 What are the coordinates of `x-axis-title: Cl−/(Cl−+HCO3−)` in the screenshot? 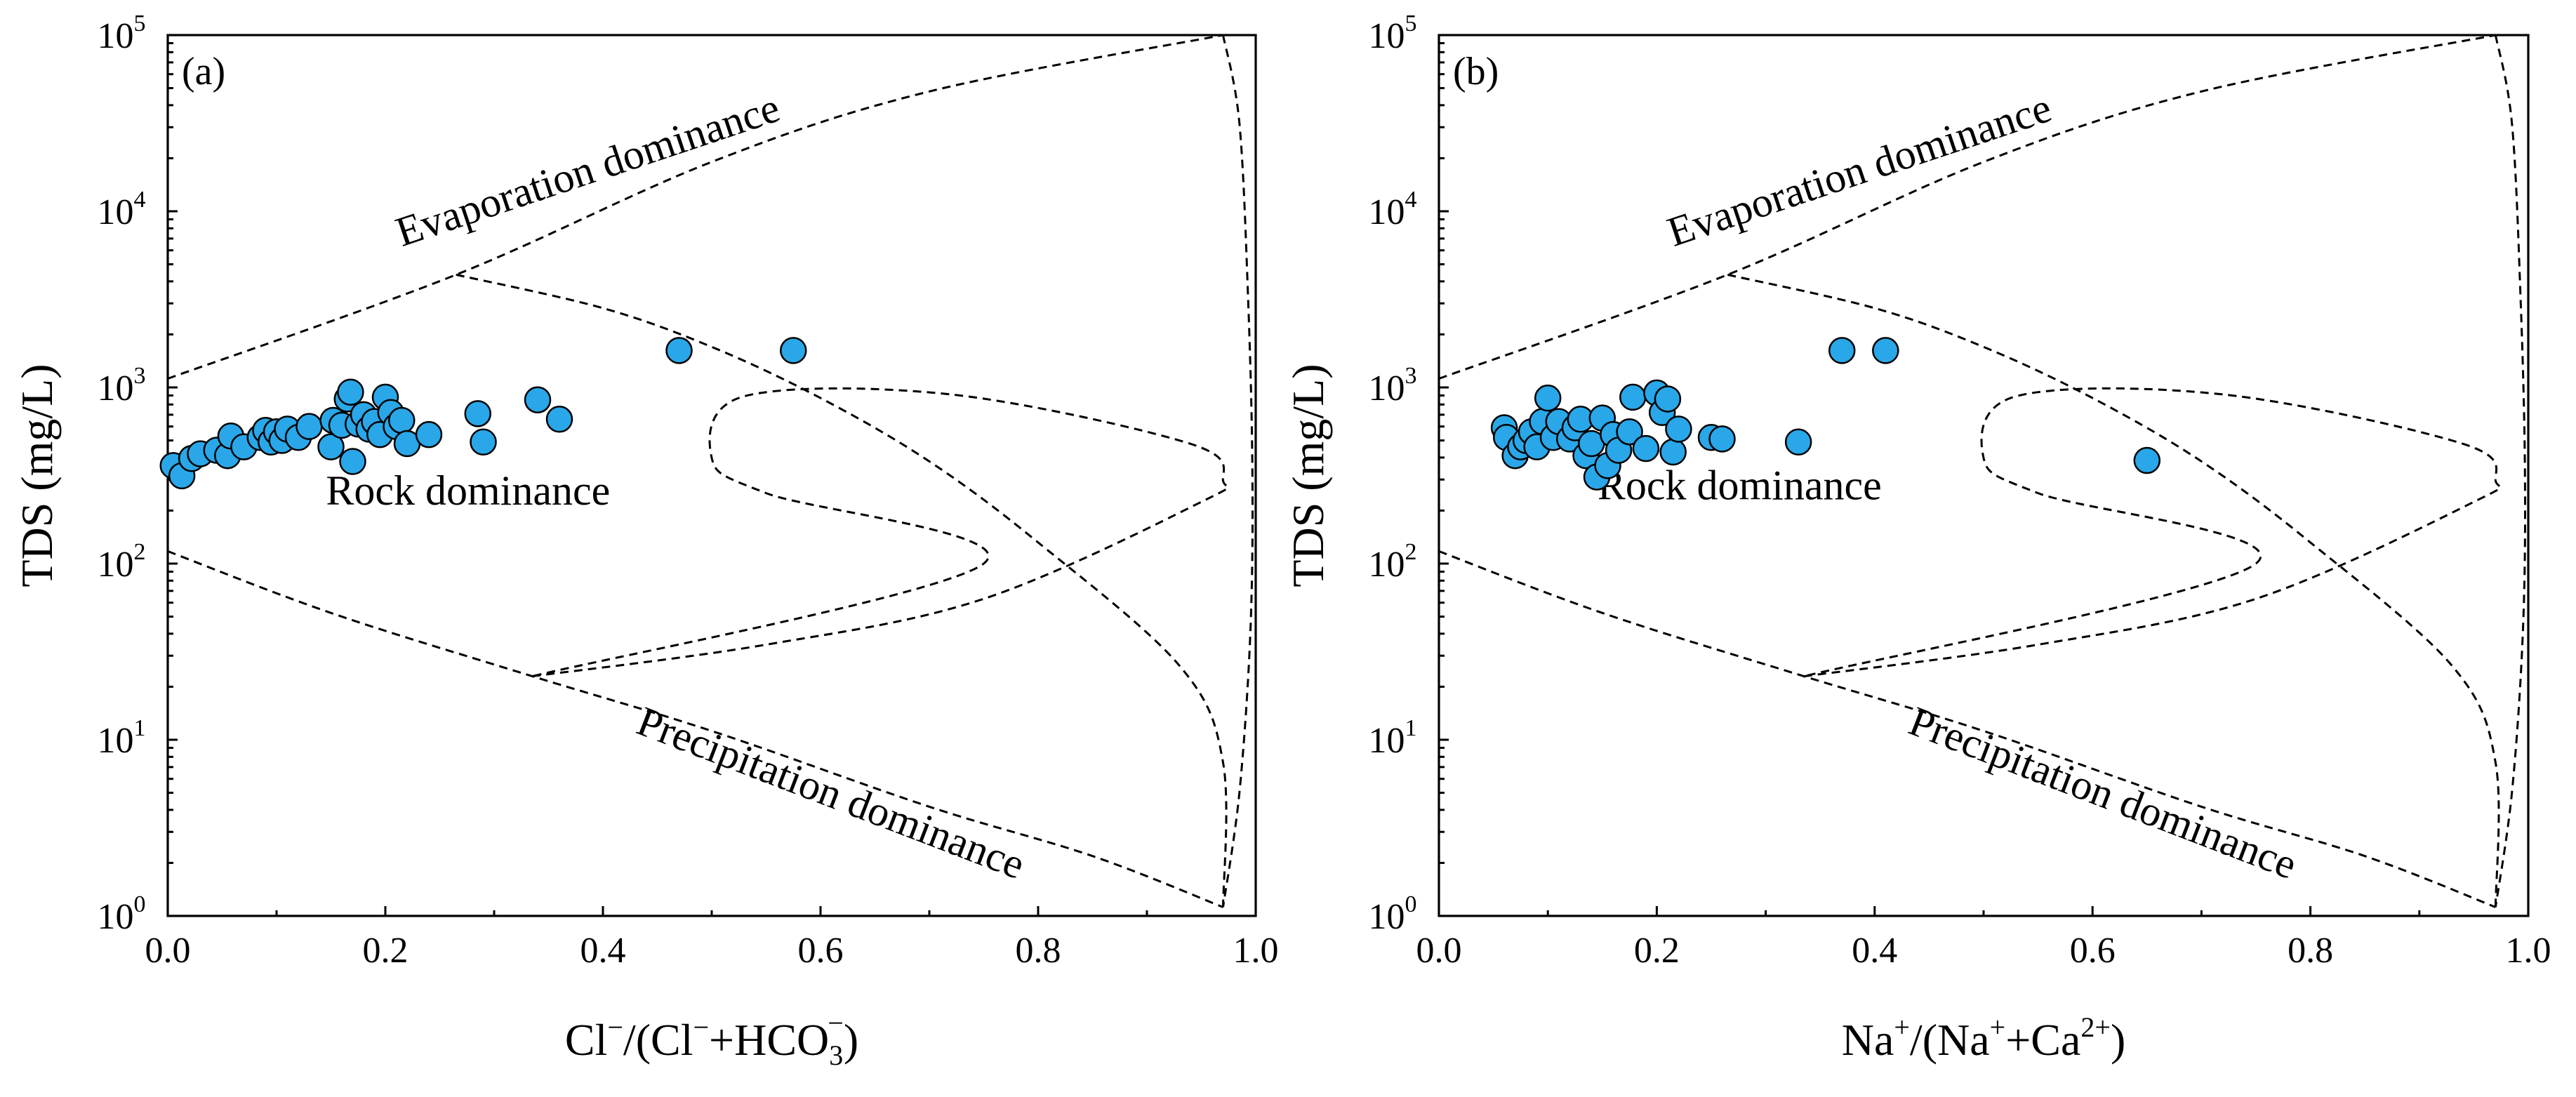 It's located at (712, 1039).